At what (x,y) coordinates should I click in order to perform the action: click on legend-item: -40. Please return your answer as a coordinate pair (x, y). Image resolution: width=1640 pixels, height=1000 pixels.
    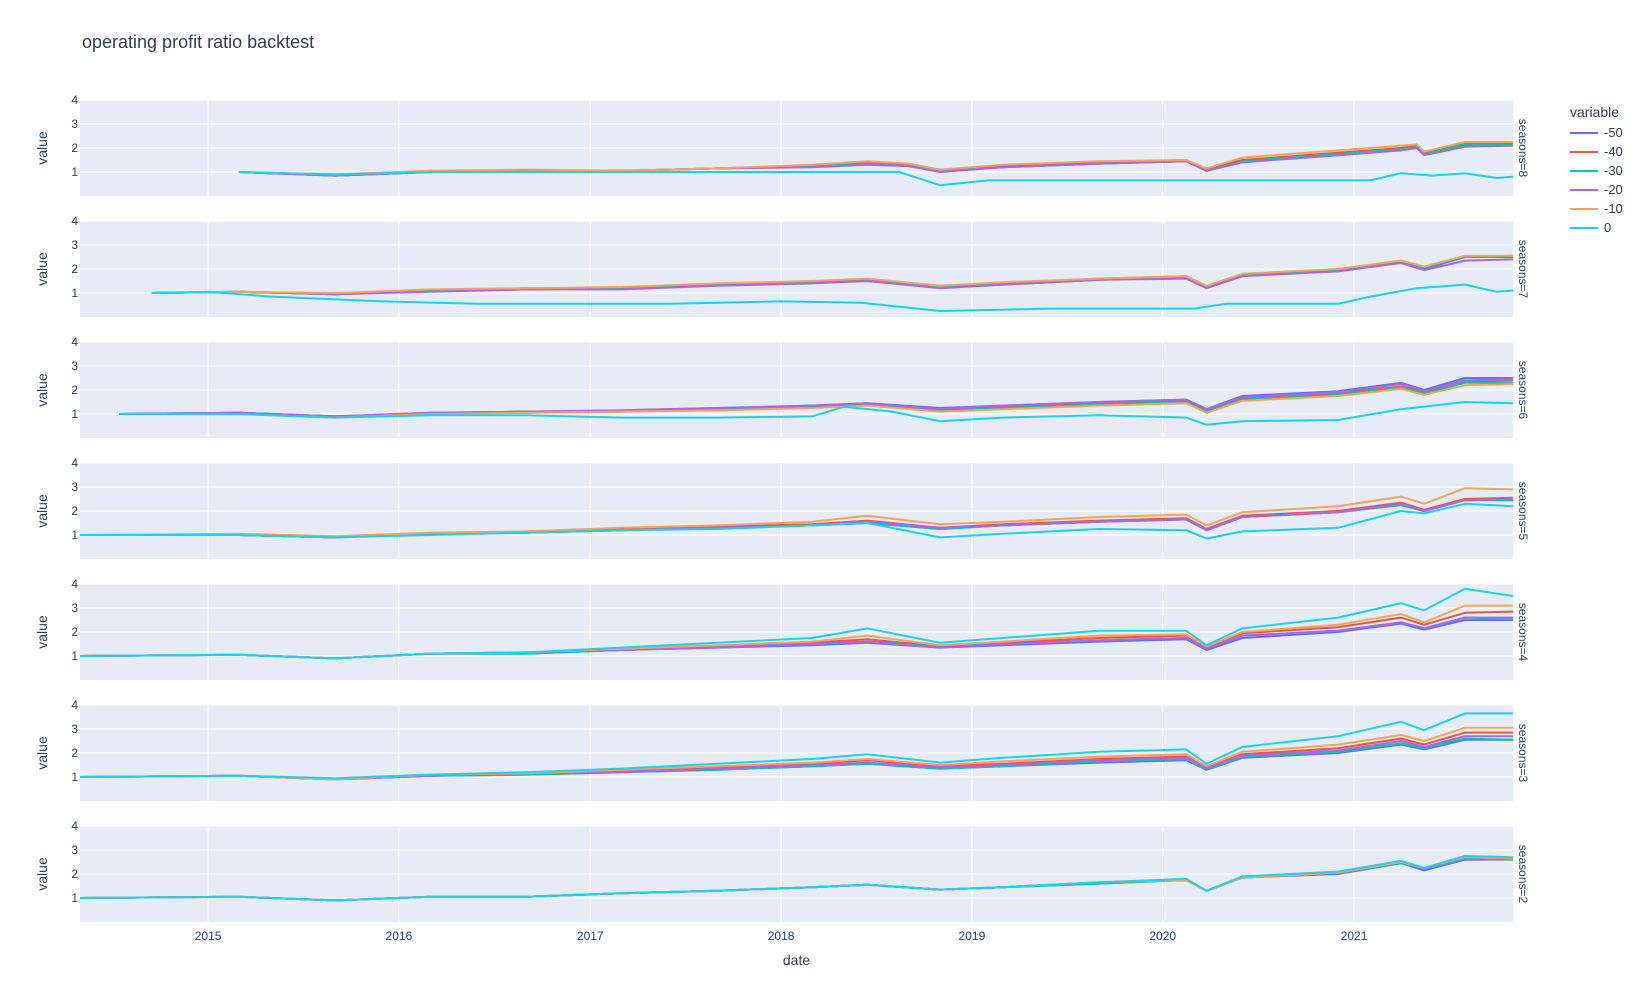
    Looking at the image, I should click on (1596, 151).